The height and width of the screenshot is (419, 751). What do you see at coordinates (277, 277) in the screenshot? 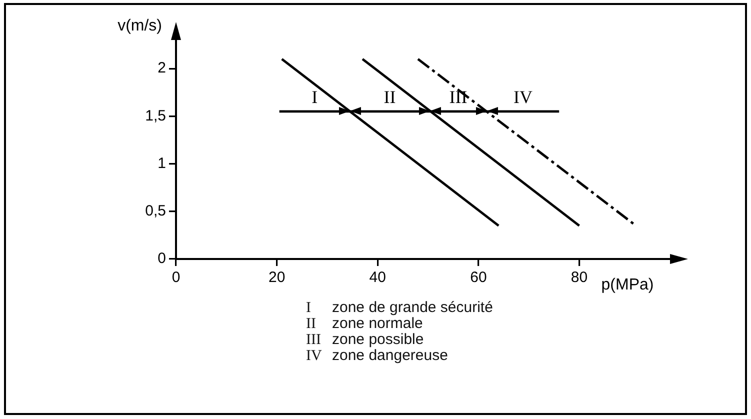
I see `x-tick-label: 20` at bounding box center [277, 277].